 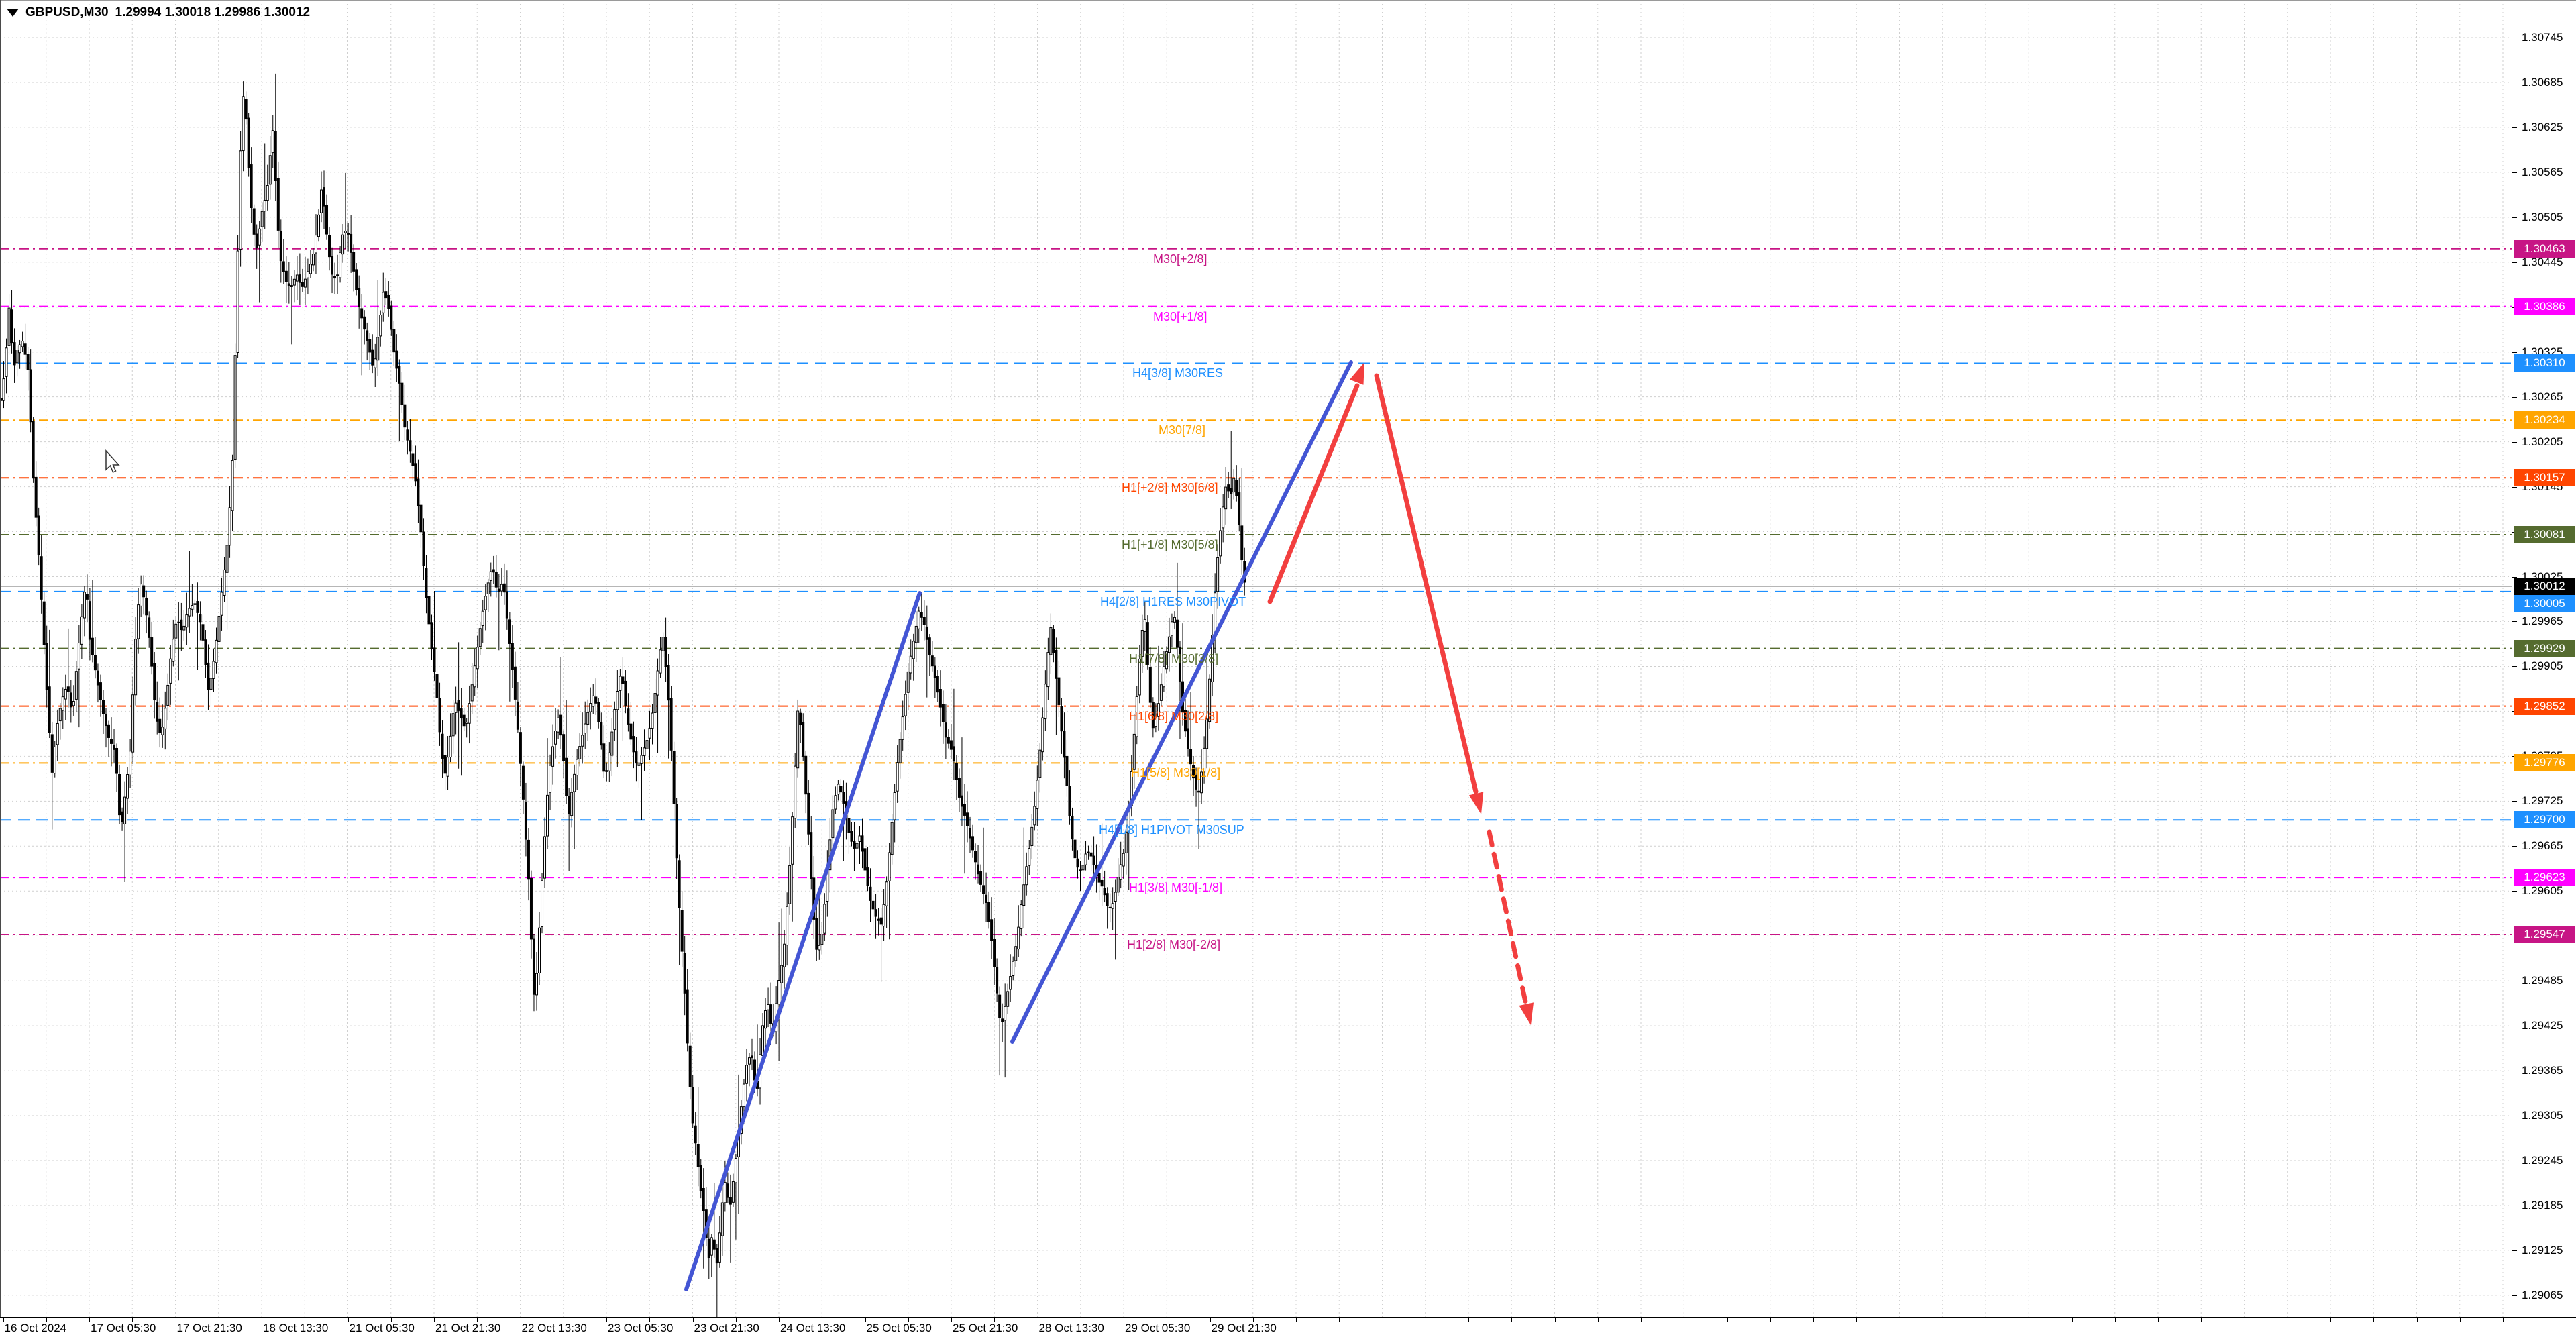 What do you see at coordinates (2542, 396) in the screenshot?
I see `price-axis-tick: 1.30265` at bounding box center [2542, 396].